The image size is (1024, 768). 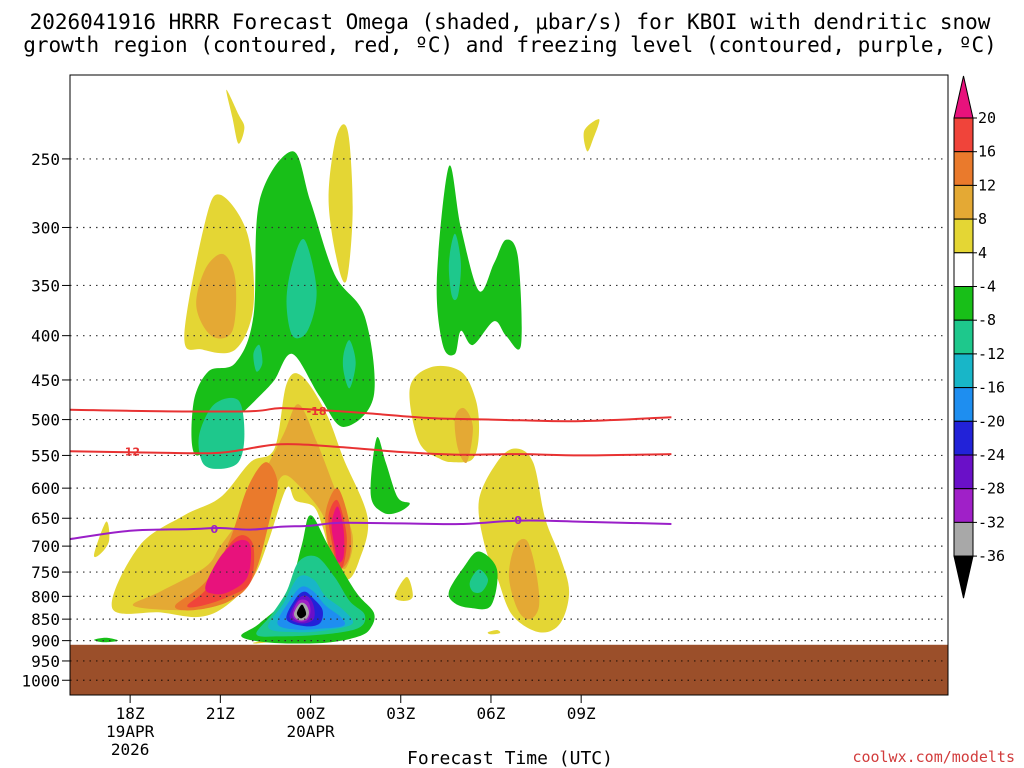 I want to click on contour-line--18, so click(x=371, y=415).